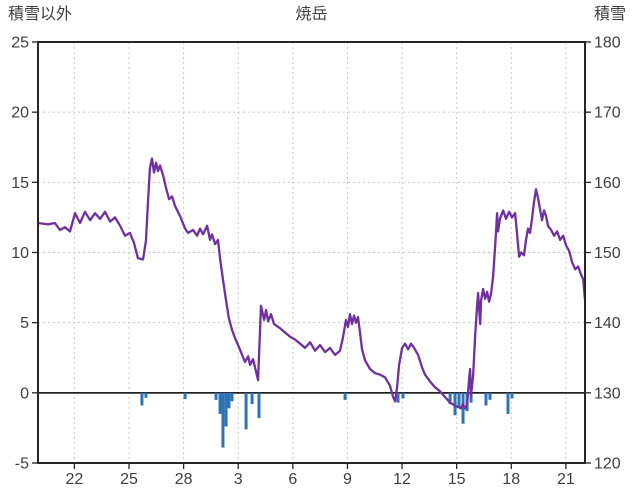 This screenshot has height=501, width=636. What do you see at coordinates (184, 479) in the screenshot?
I see `tick-label: 28` at bounding box center [184, 479].